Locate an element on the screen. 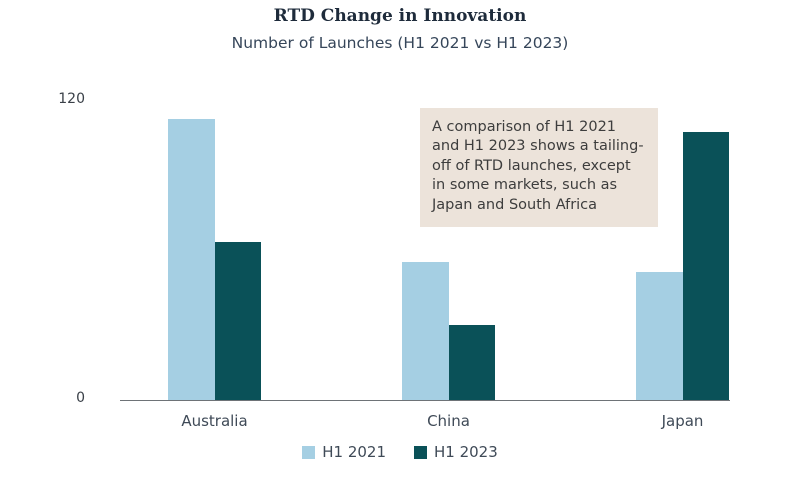 This screenshot has width=800, height=477. chart-title: RTD Change in Innovation is located at coordinates (400, 16).